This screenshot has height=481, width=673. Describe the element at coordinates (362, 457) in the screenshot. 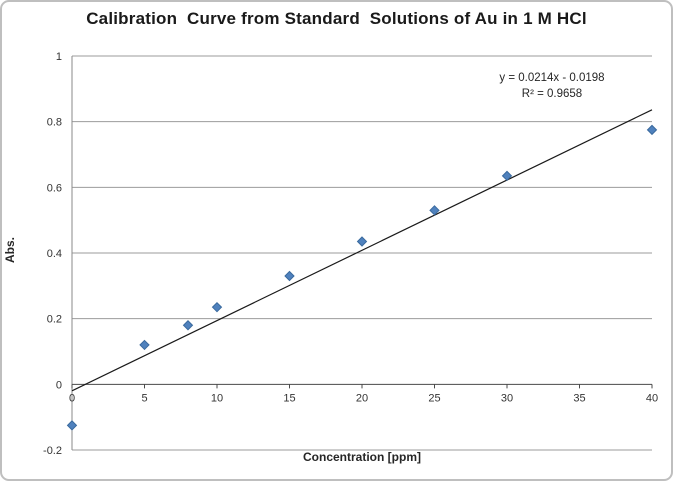

I see `x-axis-title: Concentration [ppm]` at that location.